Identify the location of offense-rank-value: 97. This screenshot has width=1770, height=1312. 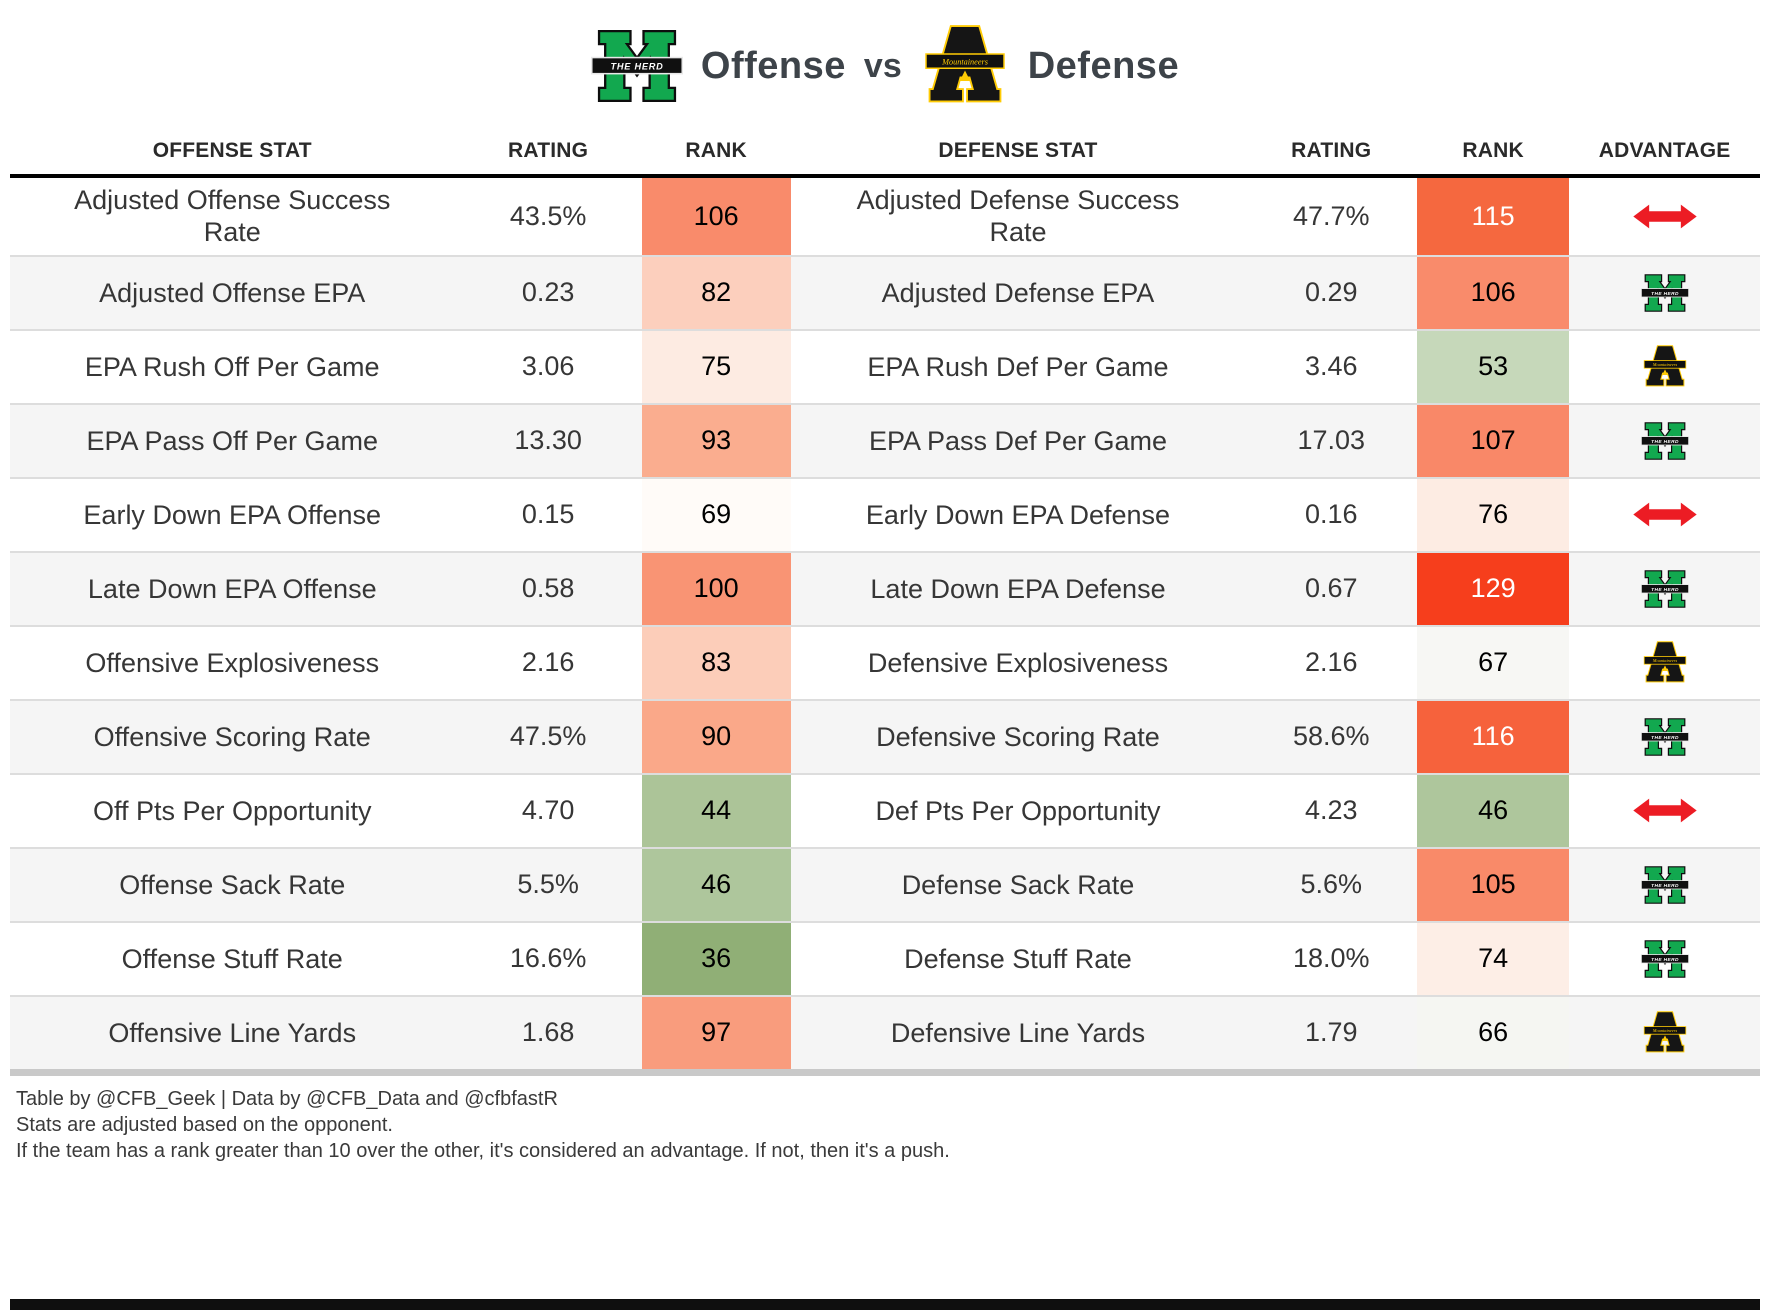
(716, 1032).